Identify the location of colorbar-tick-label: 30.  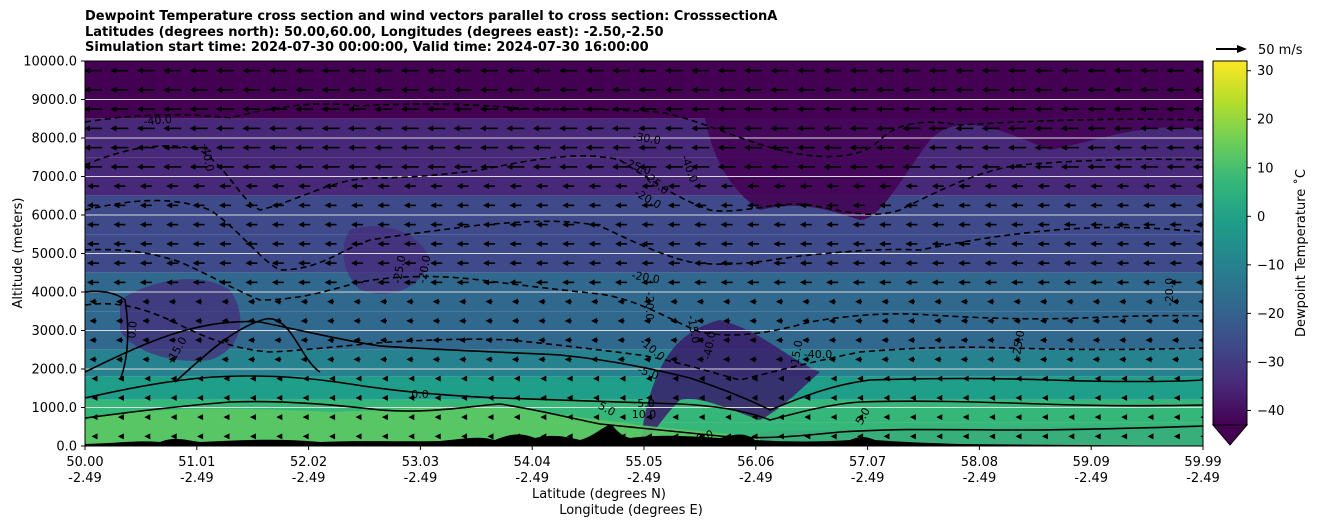
(1265, 71).